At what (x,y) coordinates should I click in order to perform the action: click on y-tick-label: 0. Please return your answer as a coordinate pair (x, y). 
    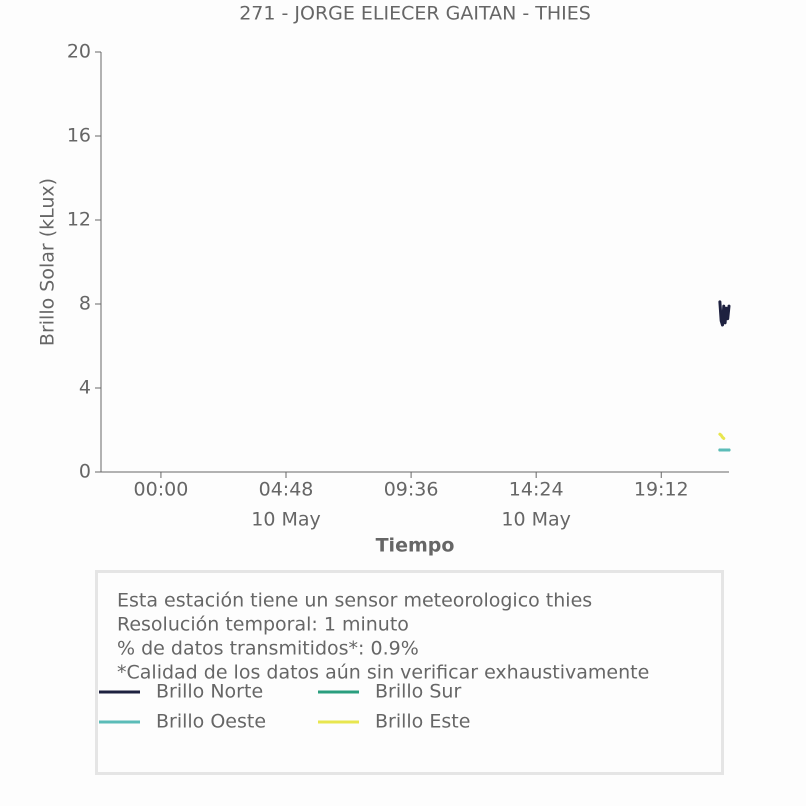
    Looking at the image, I should click on (85, 472).